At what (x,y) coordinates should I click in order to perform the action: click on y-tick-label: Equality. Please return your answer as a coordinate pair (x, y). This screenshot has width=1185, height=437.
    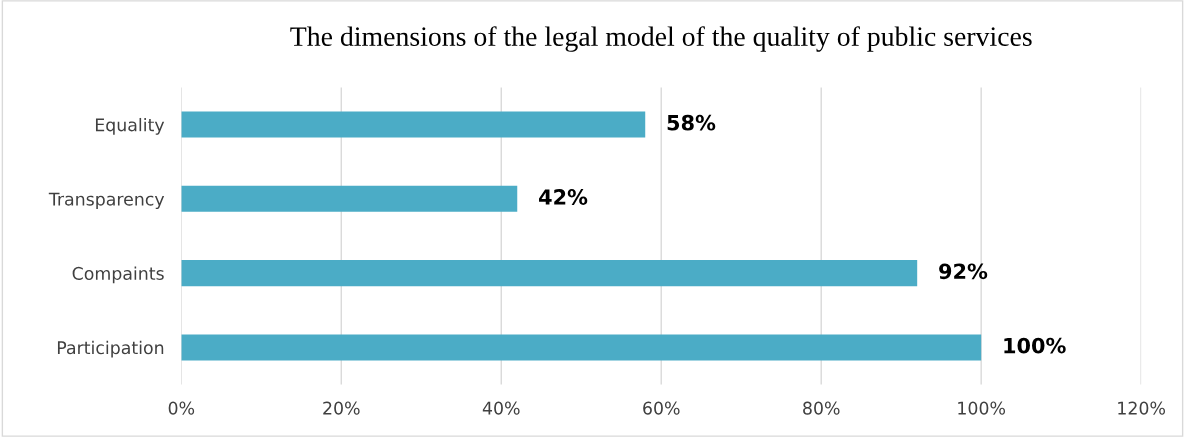
    Looking at the image, I should click on (130, 126).